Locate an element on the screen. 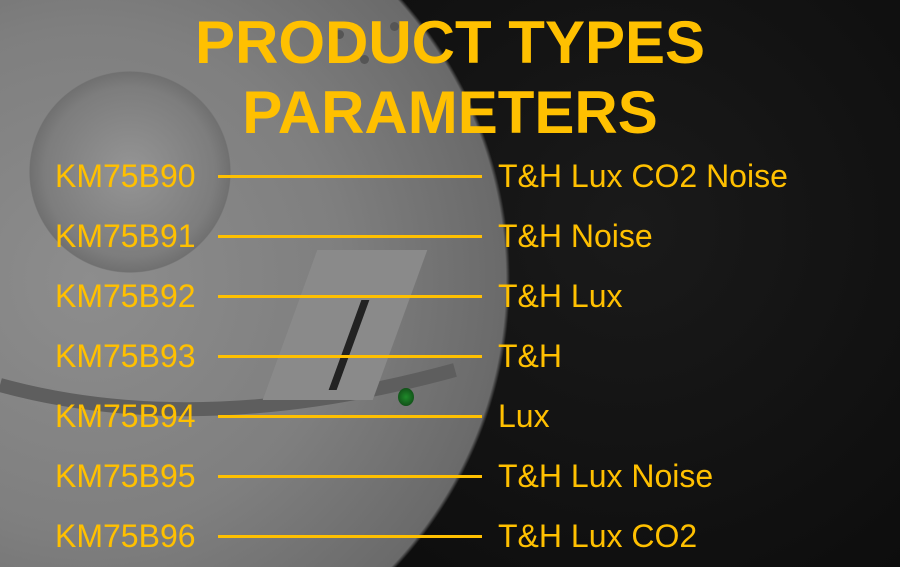 The width and height of the screenshot is (900, 567). product-row: KM75B91 T&H Noise is located at coordinates (440, 236).